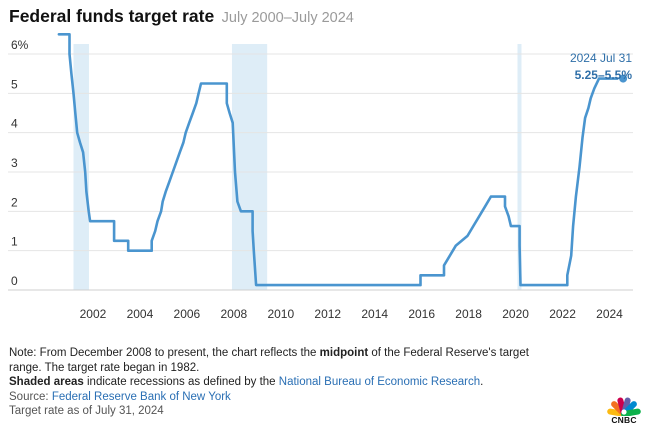  I want to click on x-tick-label: 2022, so click(562, 314).